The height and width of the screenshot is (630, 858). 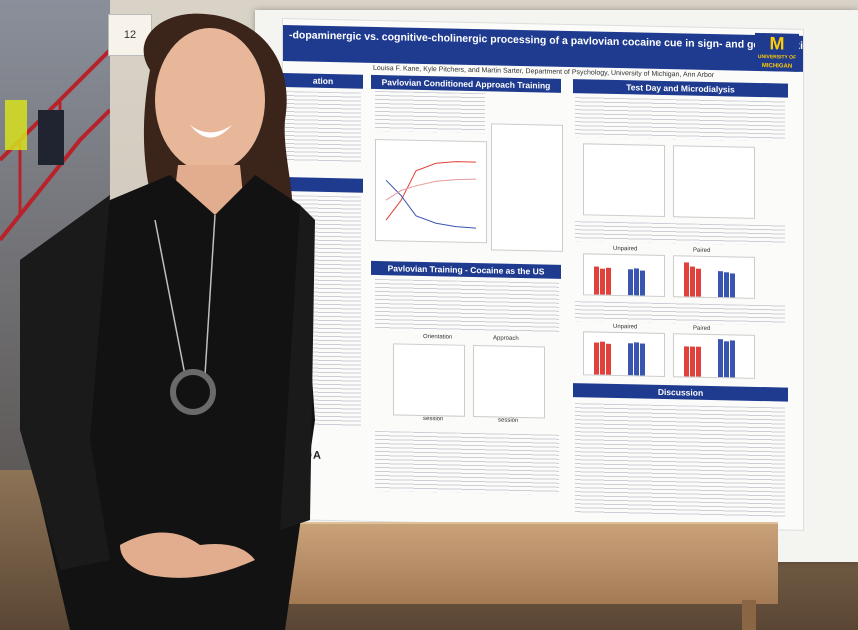 I want to click on section-test-header: Test Day and Microdialysis, so click(x=680, y=88).